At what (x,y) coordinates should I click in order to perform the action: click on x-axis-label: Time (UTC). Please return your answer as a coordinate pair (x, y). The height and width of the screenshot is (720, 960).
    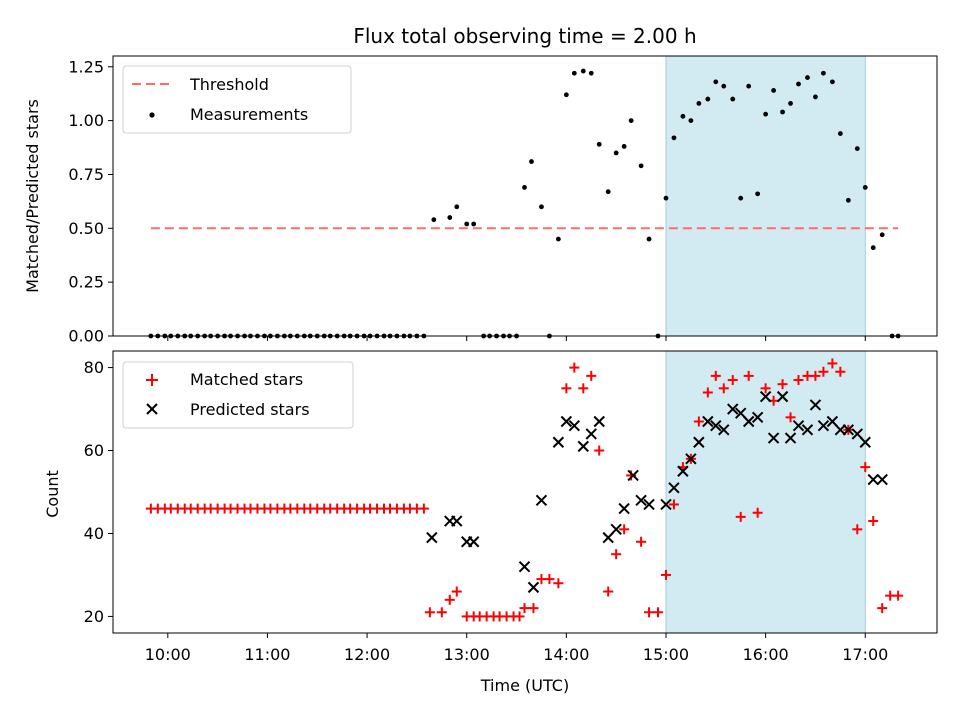
    Looking at the image, I should click on (524, 685).